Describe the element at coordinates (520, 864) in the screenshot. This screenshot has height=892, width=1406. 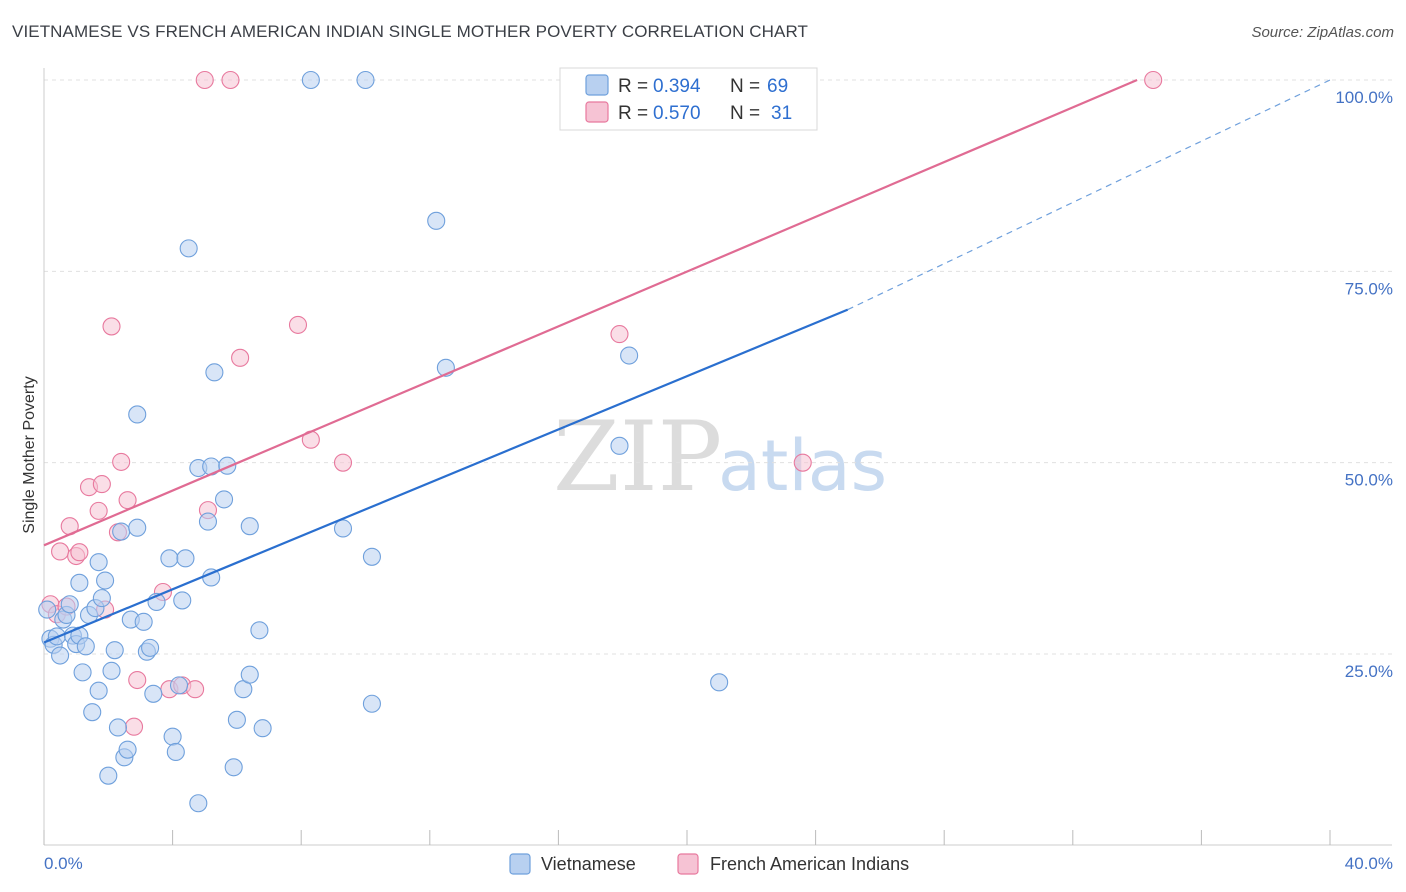
I see `bottom-legend-swatch-vietnamese` at that location.